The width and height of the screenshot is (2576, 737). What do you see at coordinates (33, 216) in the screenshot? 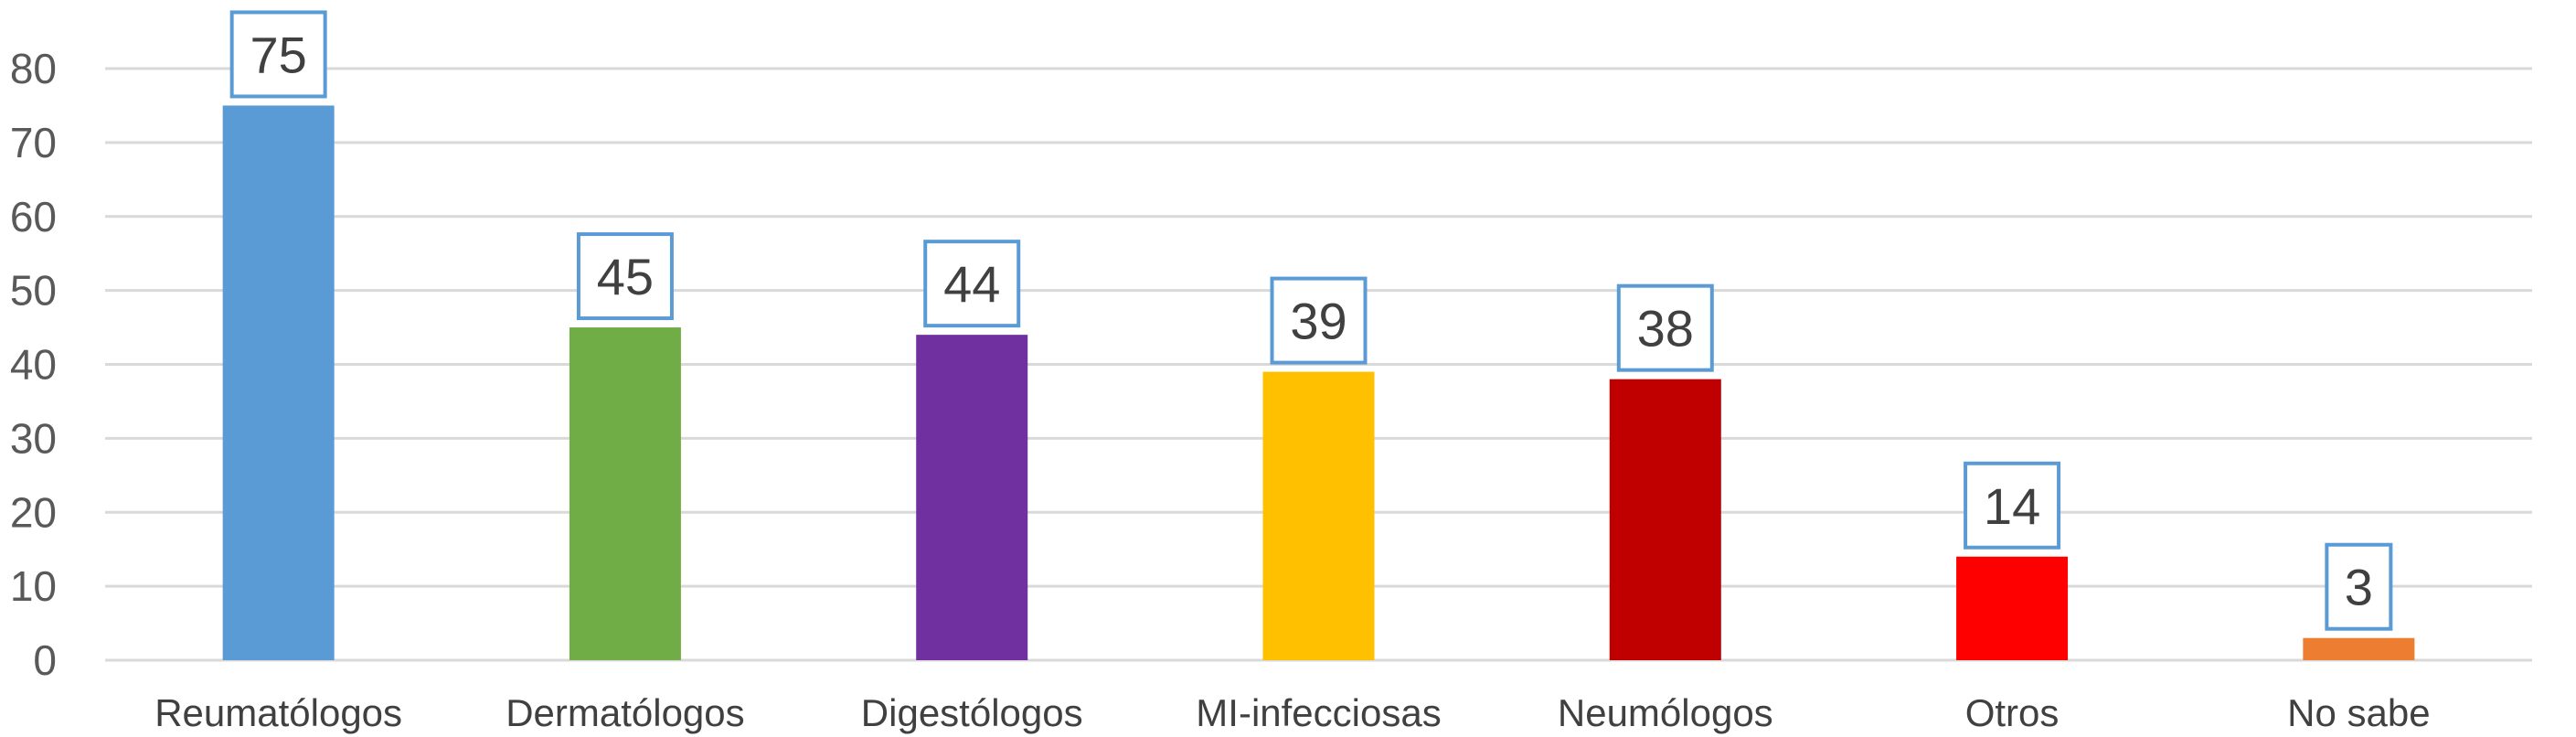
I see `y-tick-label: 60` at bounding box center [33, 216].